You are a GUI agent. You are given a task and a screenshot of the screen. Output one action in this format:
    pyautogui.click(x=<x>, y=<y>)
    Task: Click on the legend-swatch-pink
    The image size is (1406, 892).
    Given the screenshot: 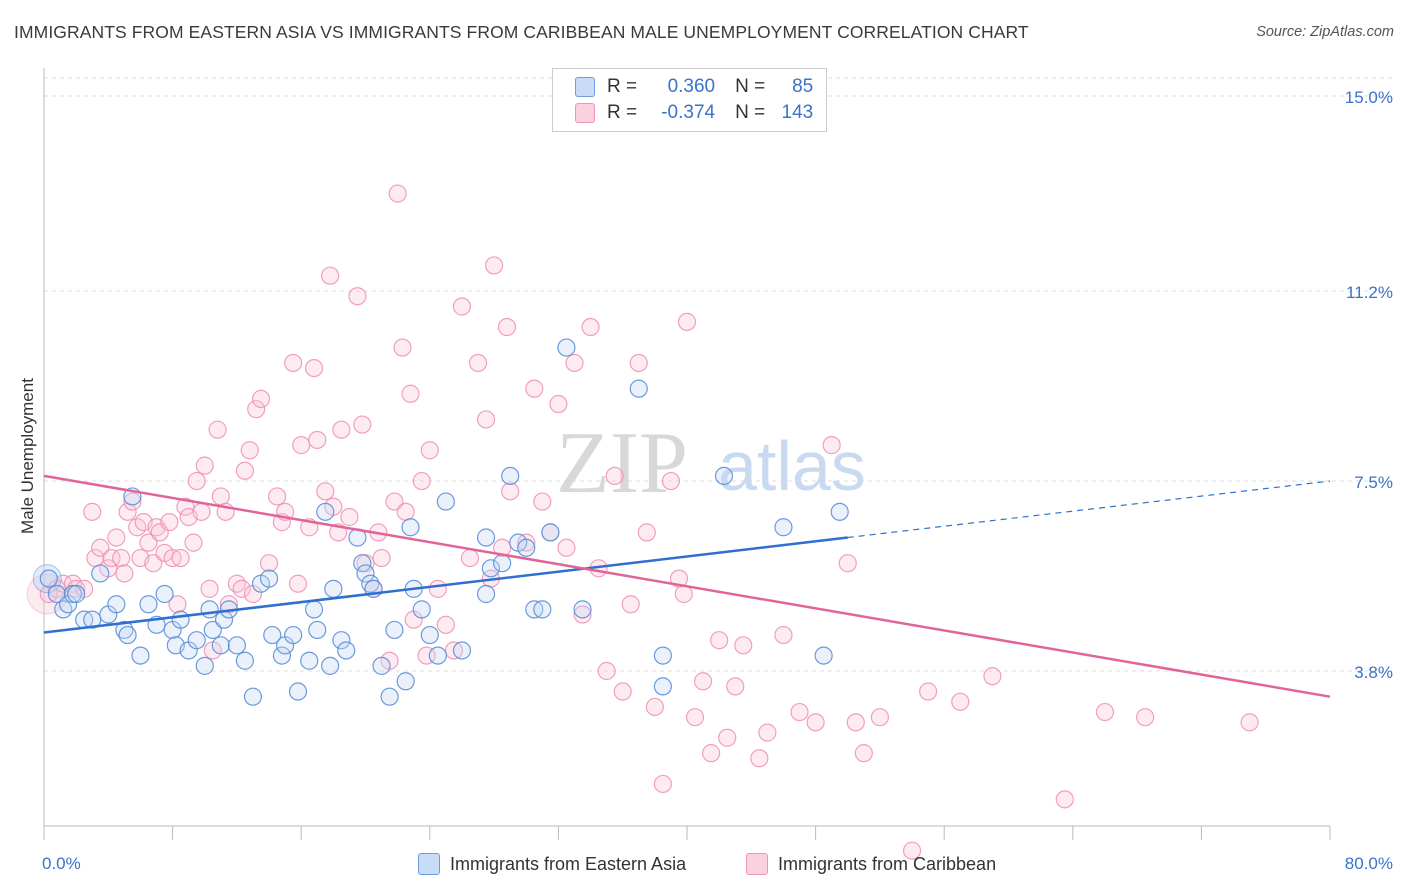 What is the action you would take?
    pyautogui.click(x=585, y=113)
    